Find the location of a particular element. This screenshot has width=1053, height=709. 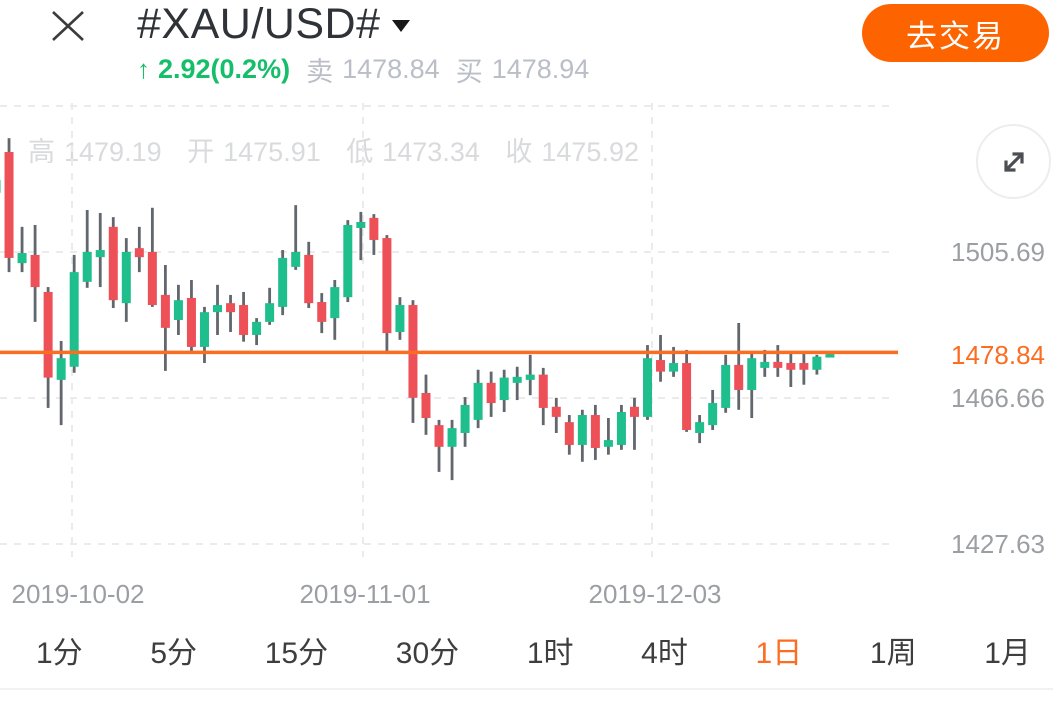

timeframe-tab-1分: 1分 is located at coordinates (59, 653).